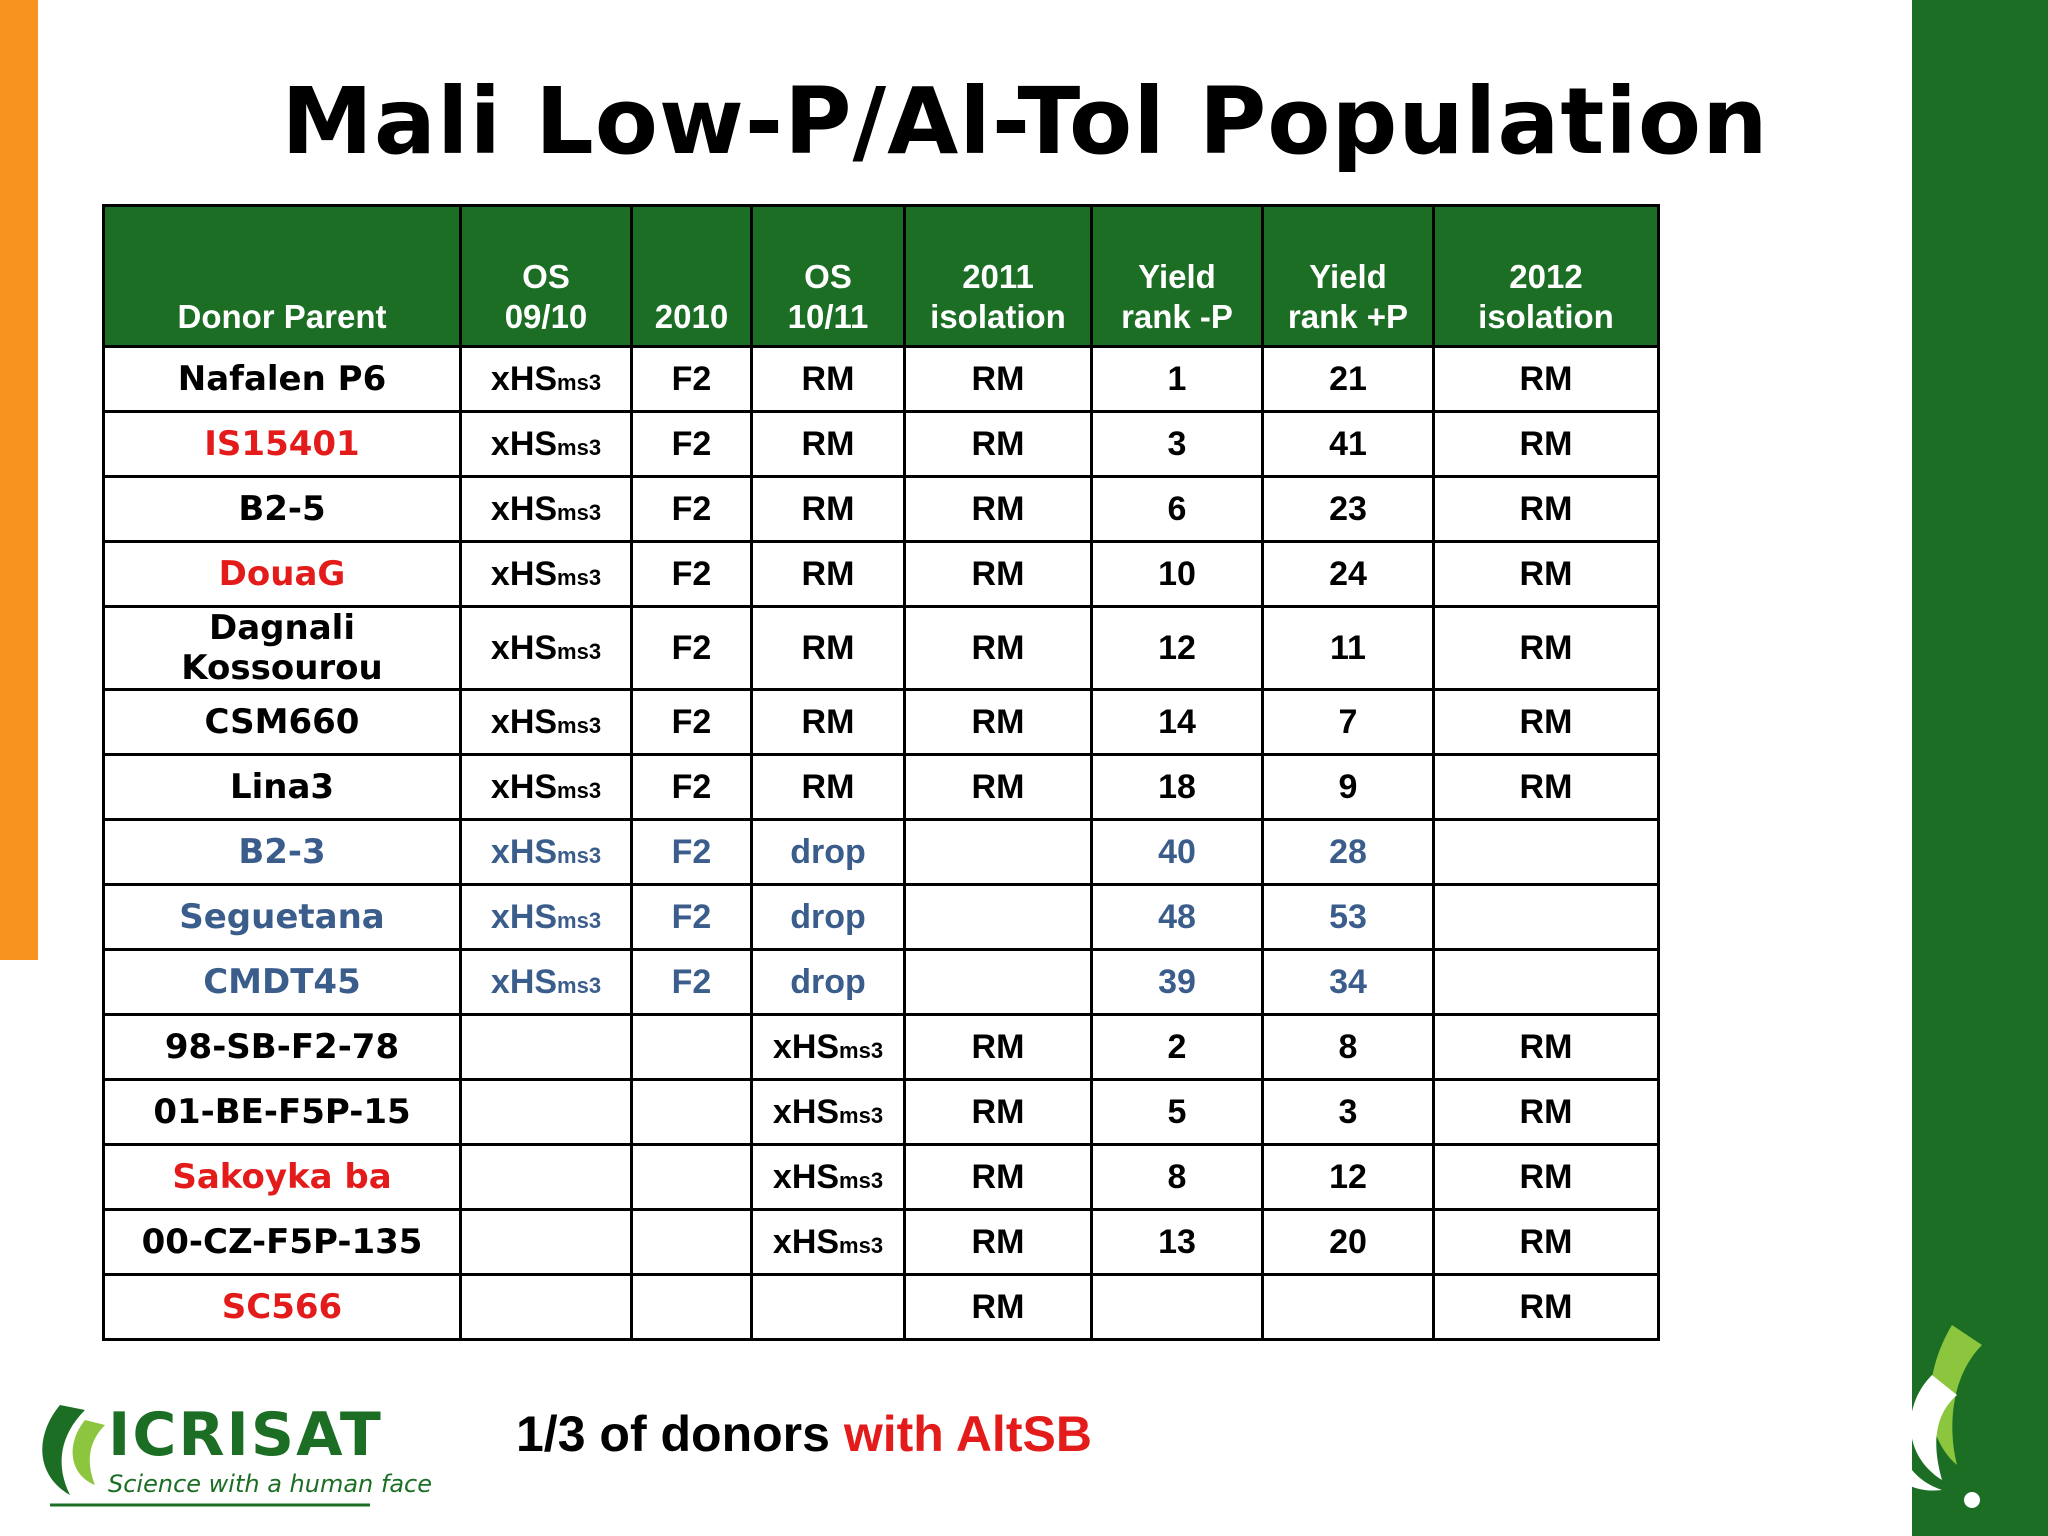  I want to click on yield-rank-plus-p-cell-value: 9, so click(1348, 786).